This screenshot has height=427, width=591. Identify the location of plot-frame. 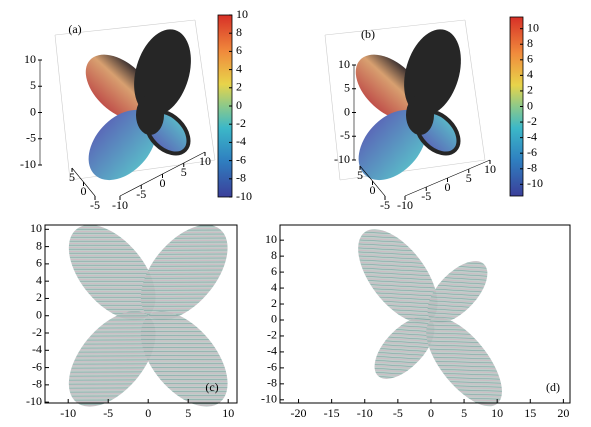
(141, 314).